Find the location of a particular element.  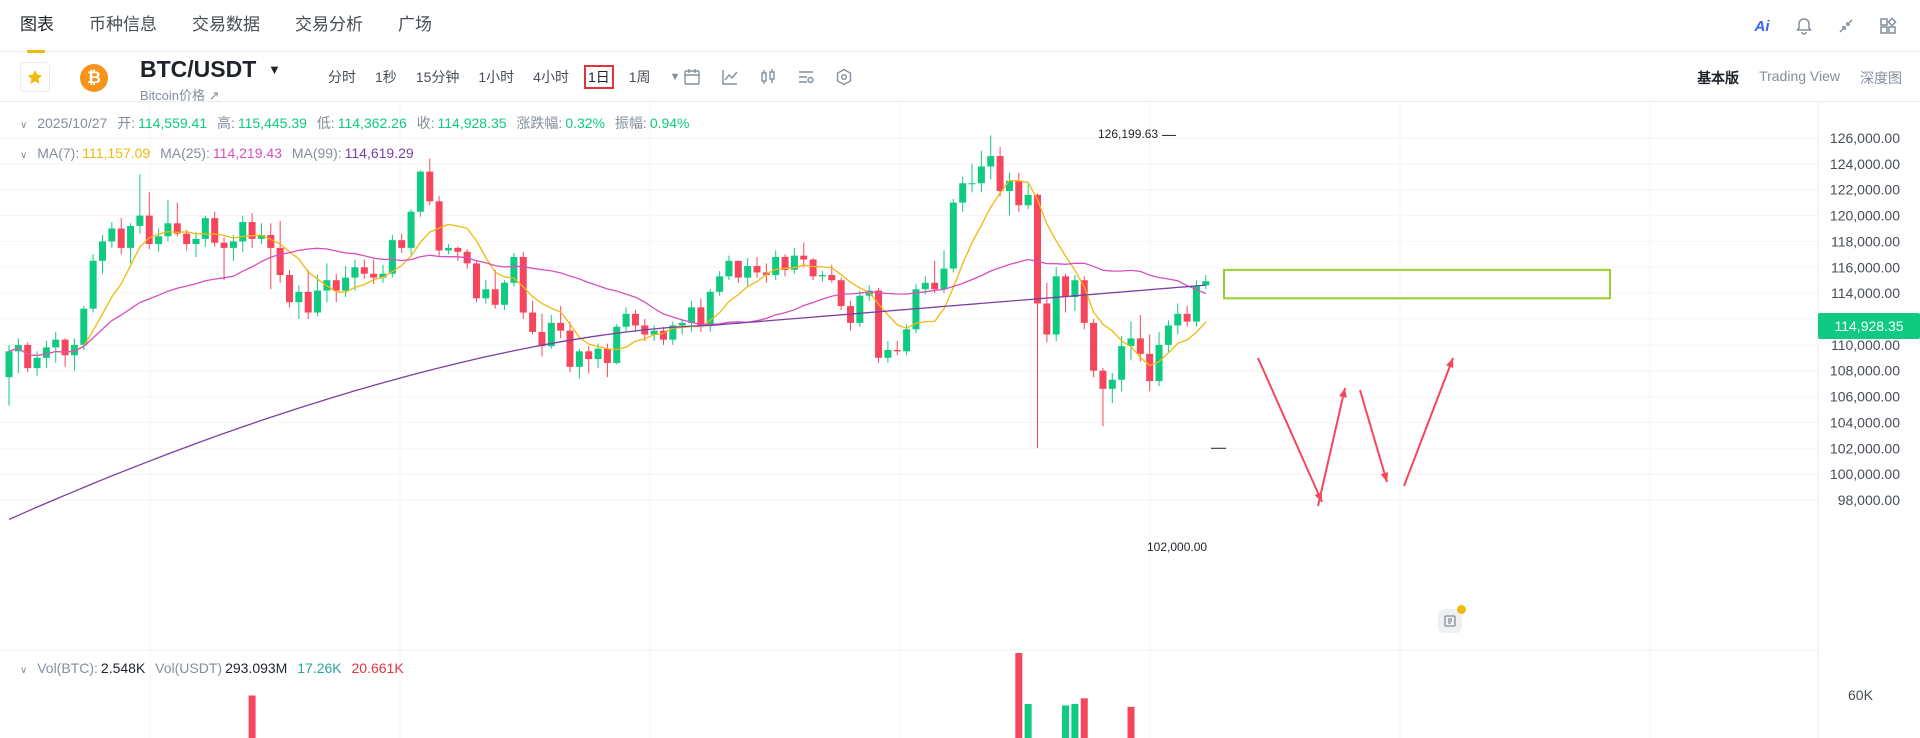

ma7-label: MA(7): is located at coordinates (58, 153).